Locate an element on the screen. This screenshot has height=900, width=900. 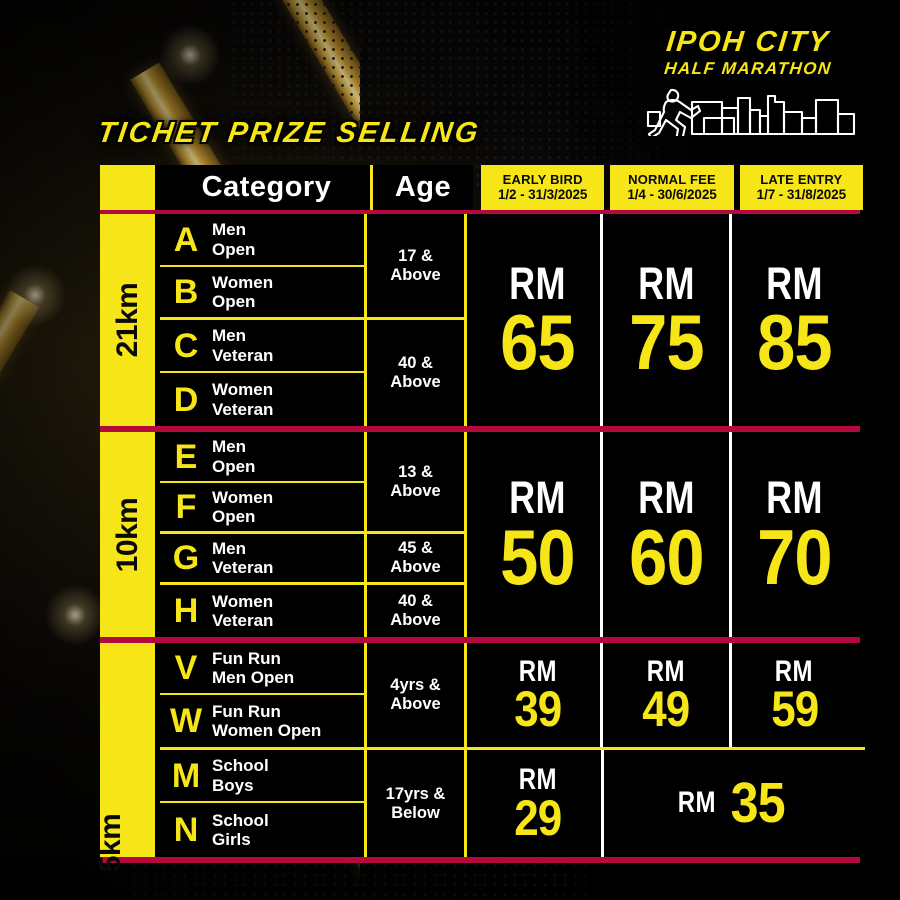
category-name-M-line1: School is located at coordinates (240, 766).